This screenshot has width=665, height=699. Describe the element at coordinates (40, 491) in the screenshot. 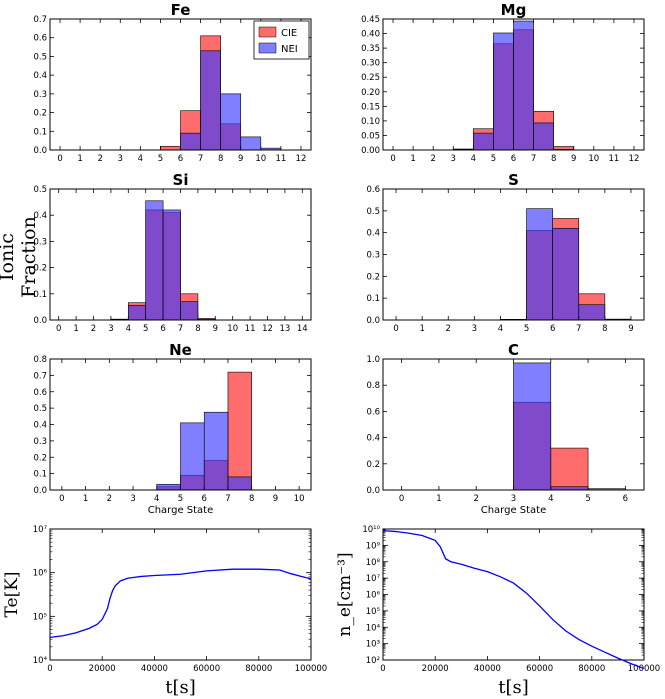

I see `ne-ytick-label: 0.0` at that location.